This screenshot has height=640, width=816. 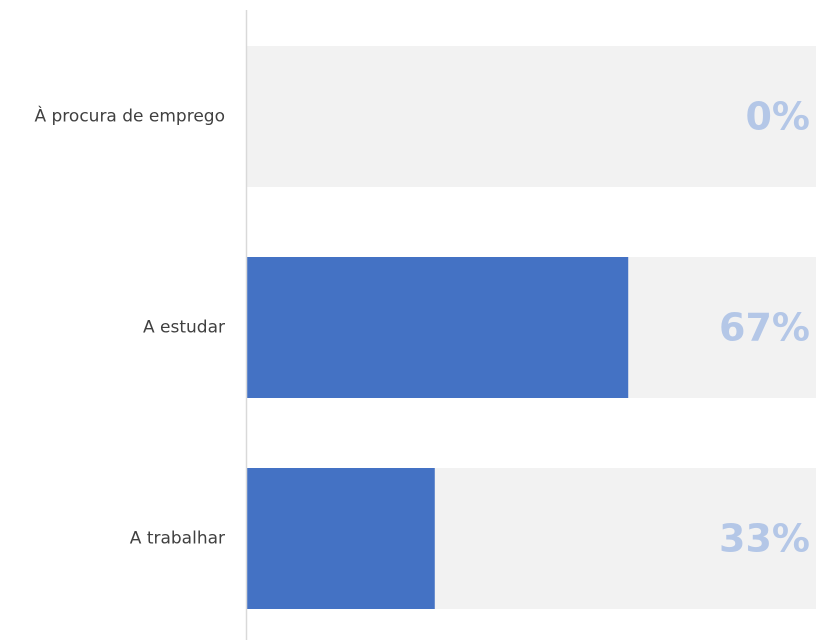 What do you see at coordinates (129, 116) in the screenshot?
I see `category-tick-label: À procura de emprego` at bounding box center [129, 116].